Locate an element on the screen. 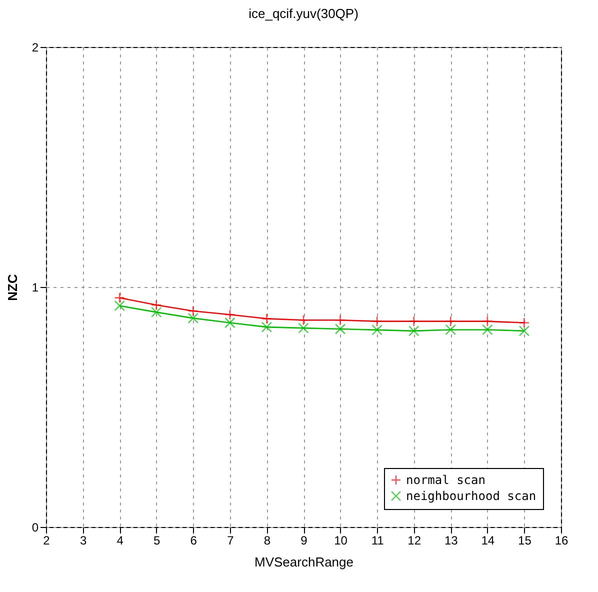 The height and width of the screenshot is (592, 598). x-tick-label: 6 is located at coordinates (194, 541).